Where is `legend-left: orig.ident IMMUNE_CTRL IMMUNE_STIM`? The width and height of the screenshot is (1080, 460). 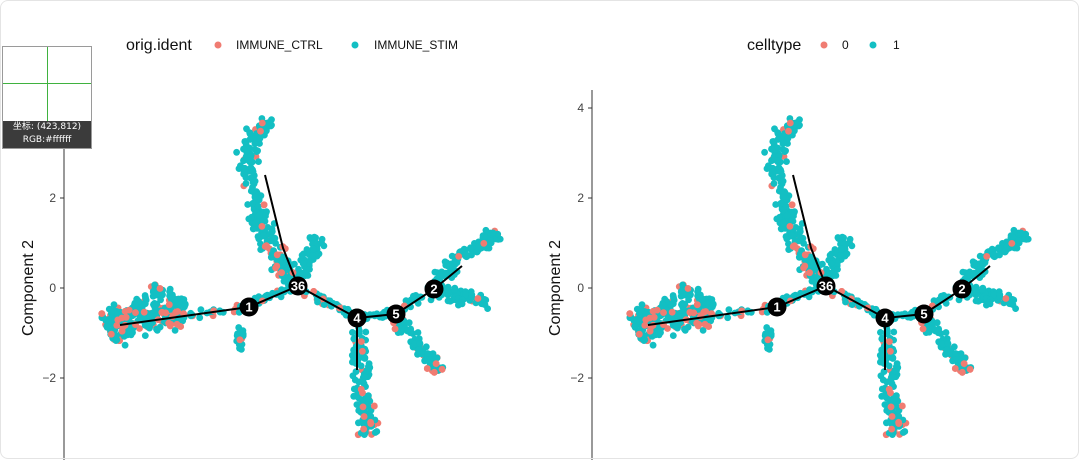
legend-left: orig.ident IMMUNE_CTRL IMMUNE_STIM is located at coordinates (292, 45).